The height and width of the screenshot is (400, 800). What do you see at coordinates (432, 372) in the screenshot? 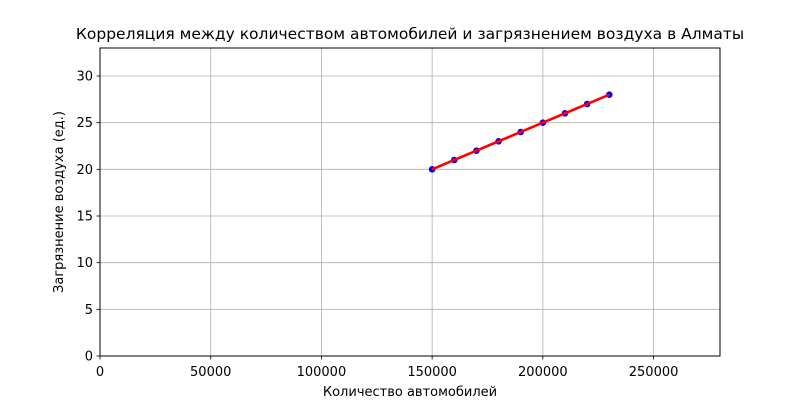
I see `x-tick-label: 150000` at bounding box center [432, 372].